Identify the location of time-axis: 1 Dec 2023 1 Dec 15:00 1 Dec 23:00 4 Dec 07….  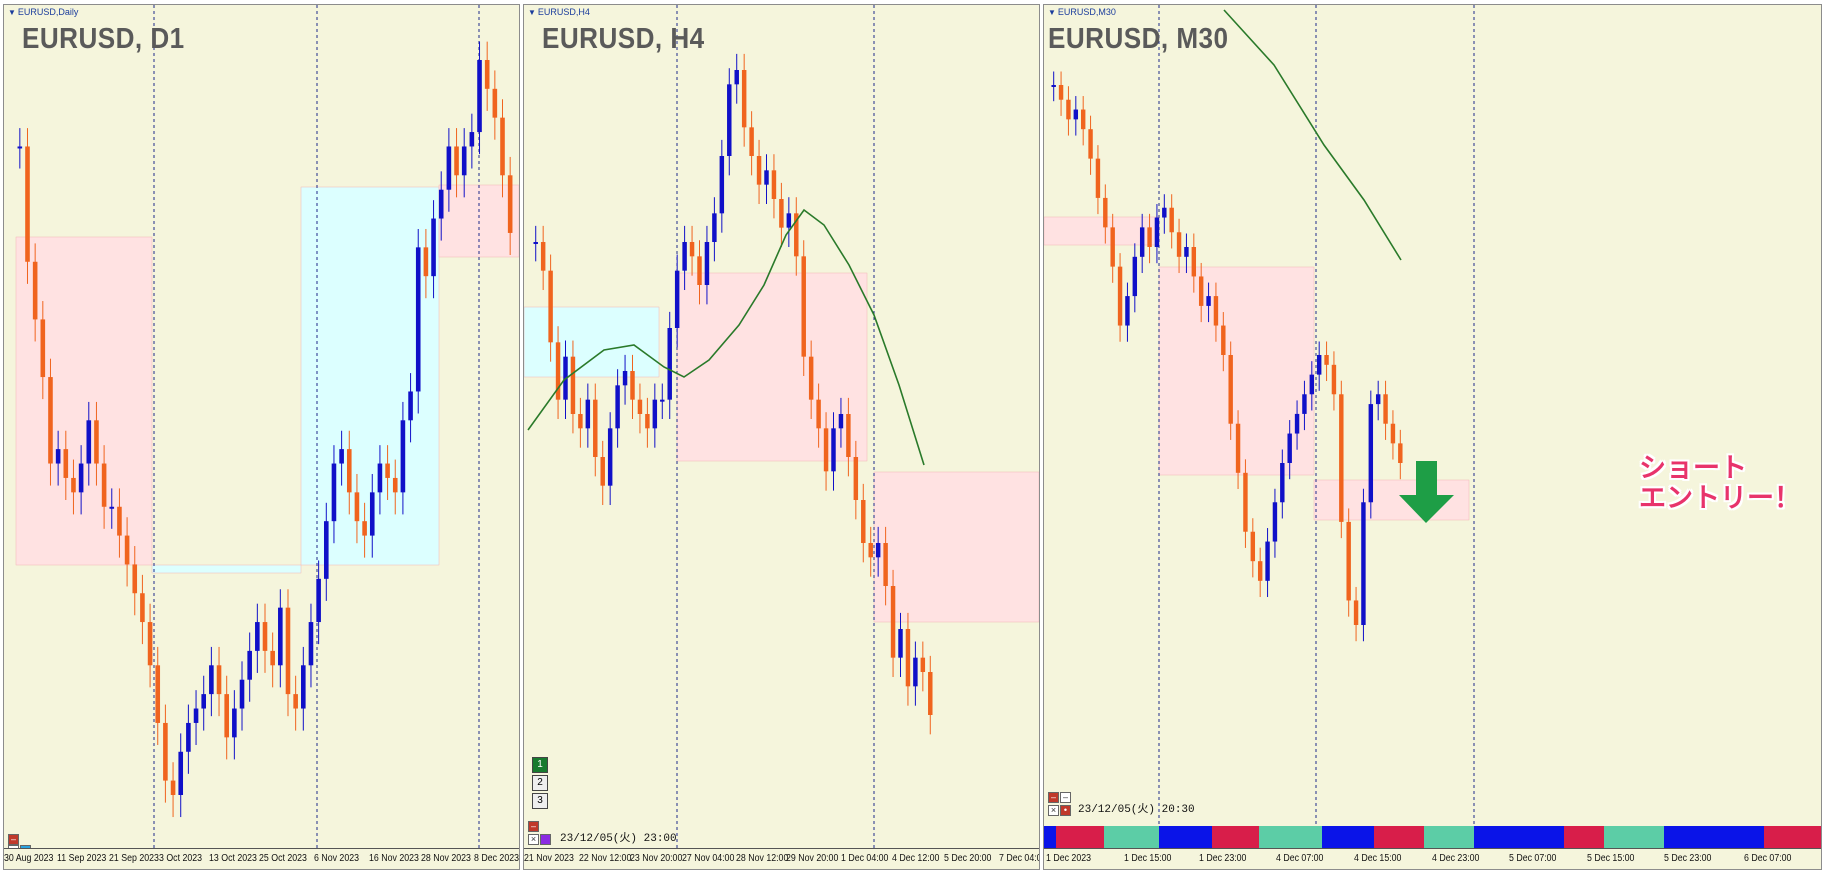
(1432, 858).